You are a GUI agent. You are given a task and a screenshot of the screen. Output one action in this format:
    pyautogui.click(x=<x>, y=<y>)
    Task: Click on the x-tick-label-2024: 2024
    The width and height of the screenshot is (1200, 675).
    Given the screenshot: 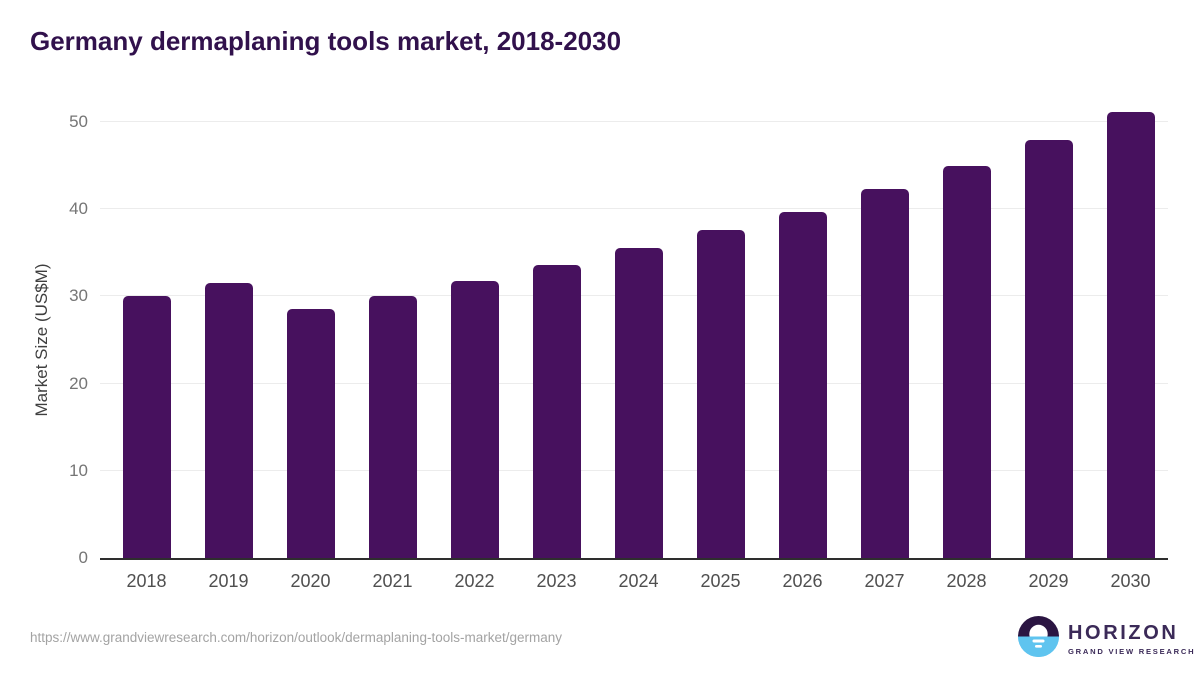 What is the action you would take?
    pyautogui.click(x=638, y=581)
    